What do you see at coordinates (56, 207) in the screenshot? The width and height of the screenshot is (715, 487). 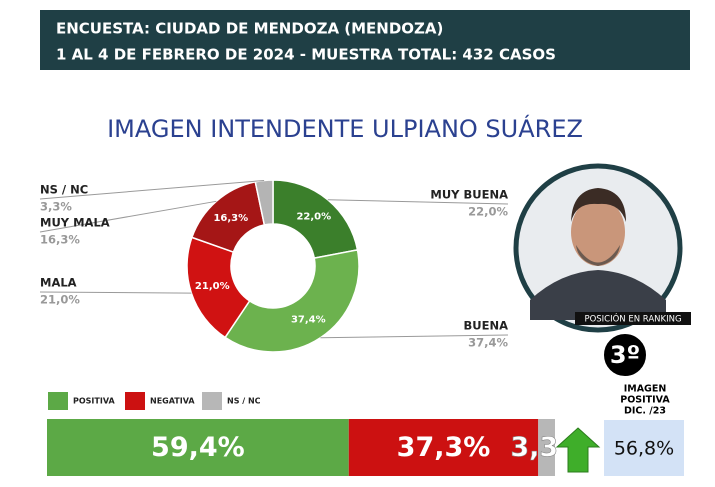 I see `category-value: 3,3%` at bounding box center [56, 207].